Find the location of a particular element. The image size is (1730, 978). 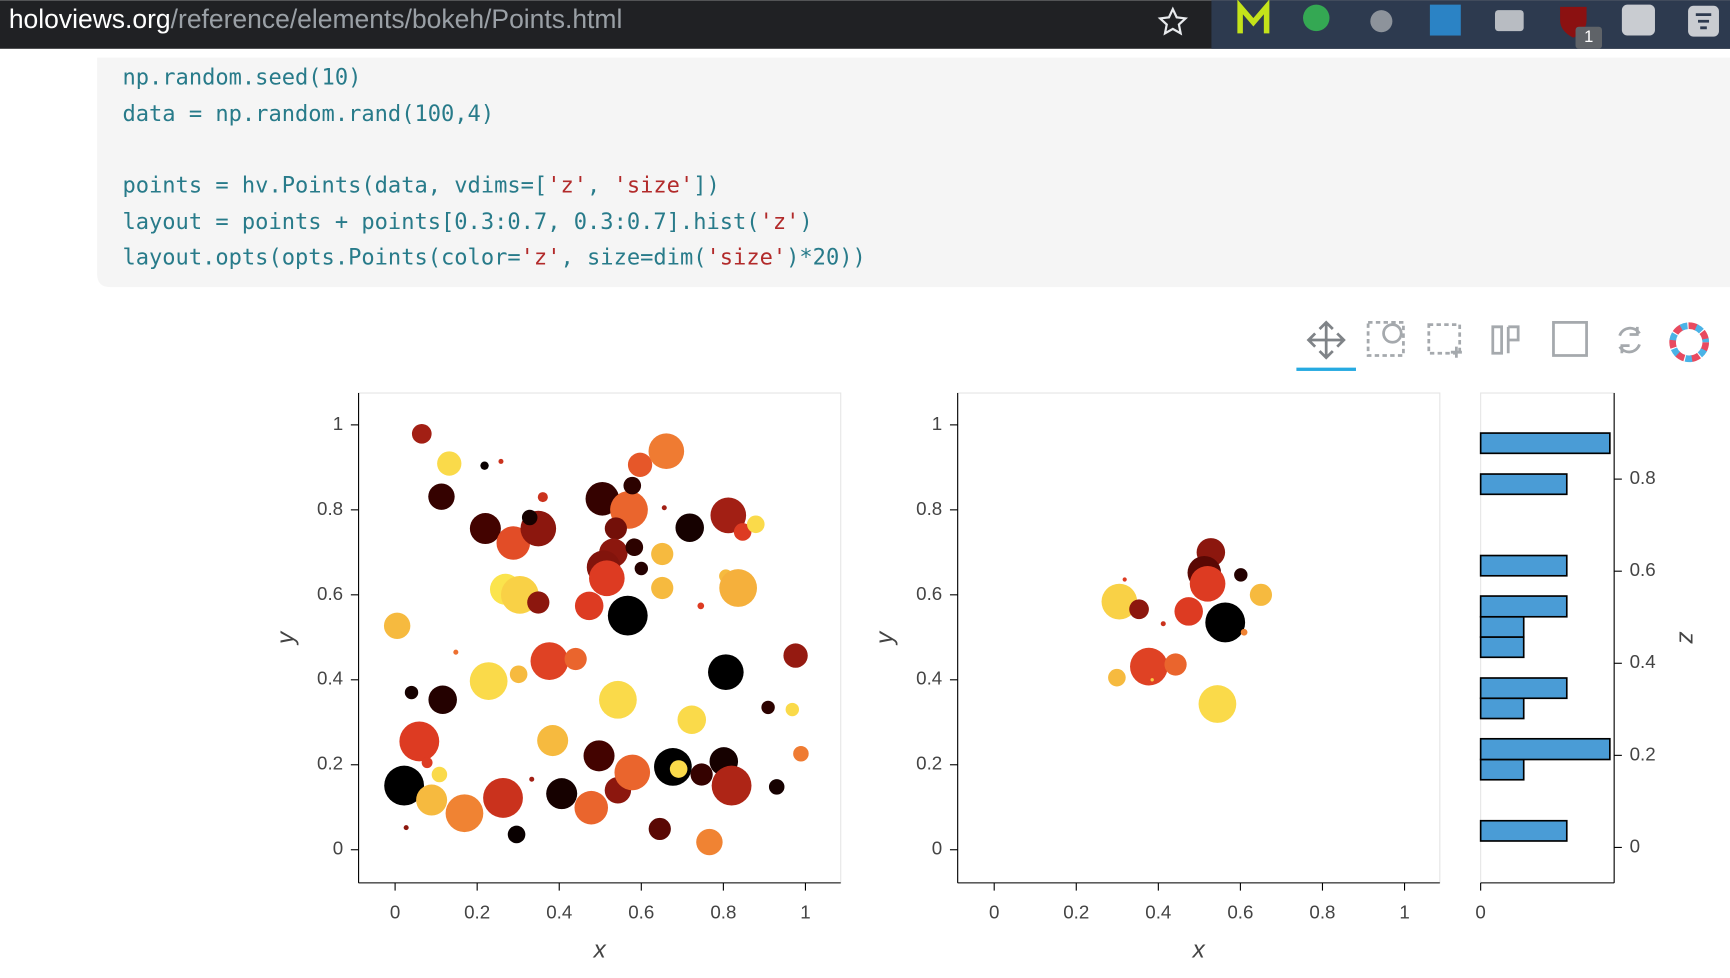

bookmark-star is located at coordinates (1173, 21).